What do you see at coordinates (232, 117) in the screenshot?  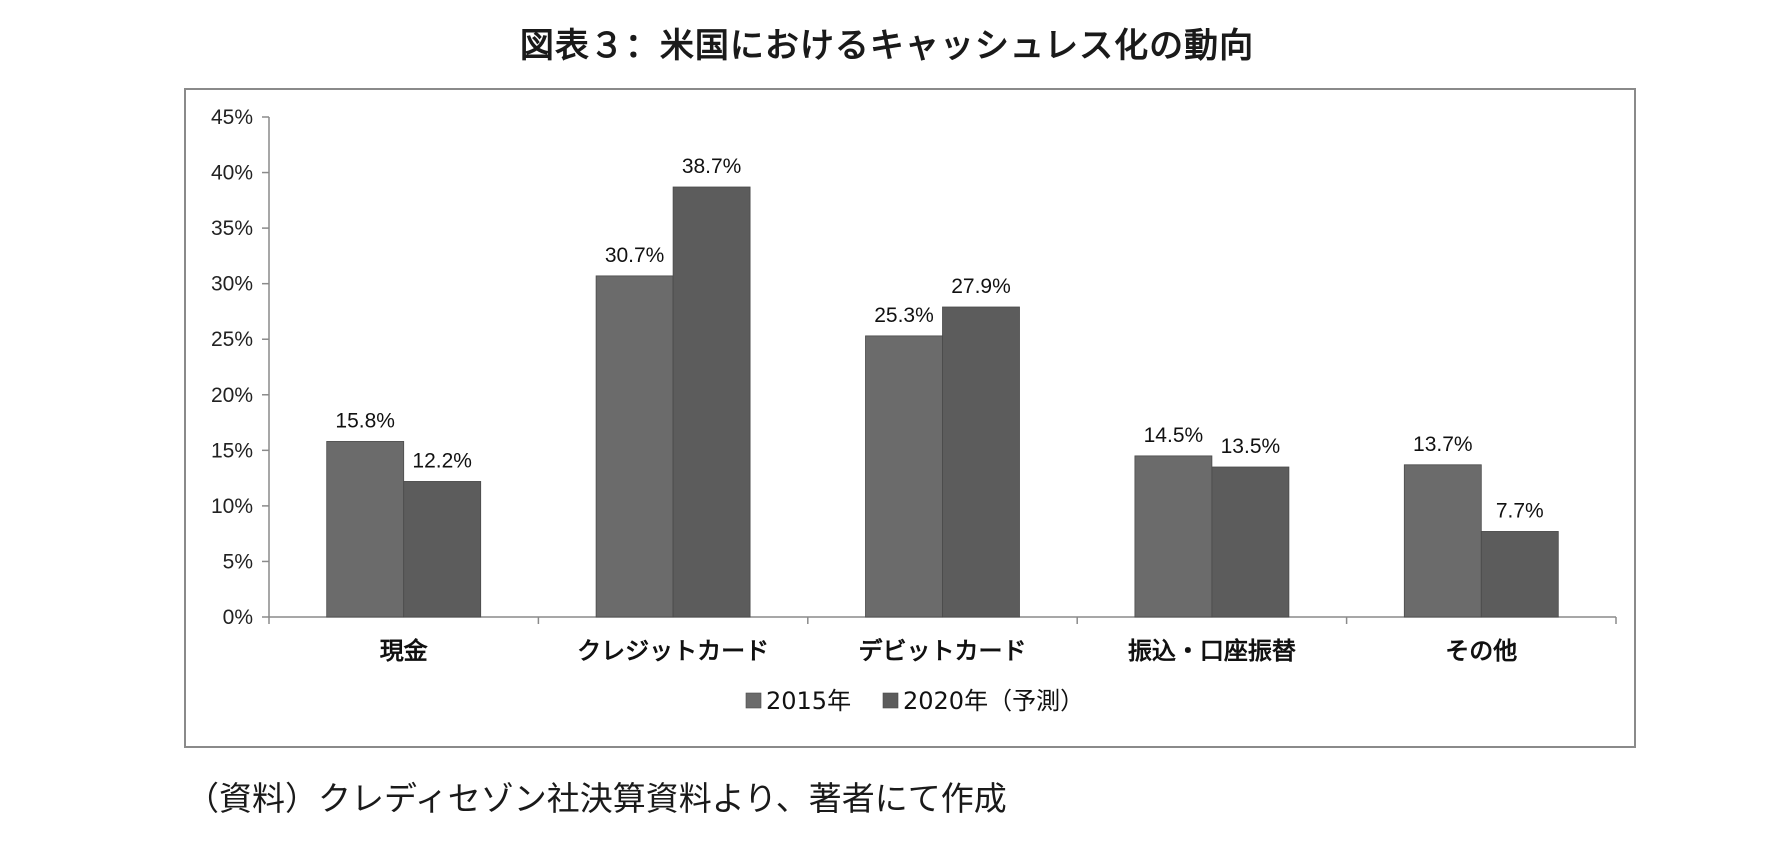 I see `y-tick-label: 45%` at bounding box center [232, 117].